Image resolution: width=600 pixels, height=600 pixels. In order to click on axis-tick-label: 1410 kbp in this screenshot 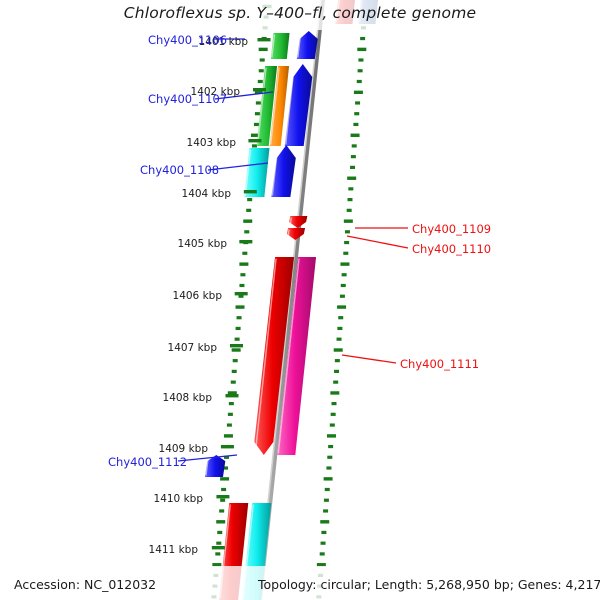, I will do `click(178, 499)`.